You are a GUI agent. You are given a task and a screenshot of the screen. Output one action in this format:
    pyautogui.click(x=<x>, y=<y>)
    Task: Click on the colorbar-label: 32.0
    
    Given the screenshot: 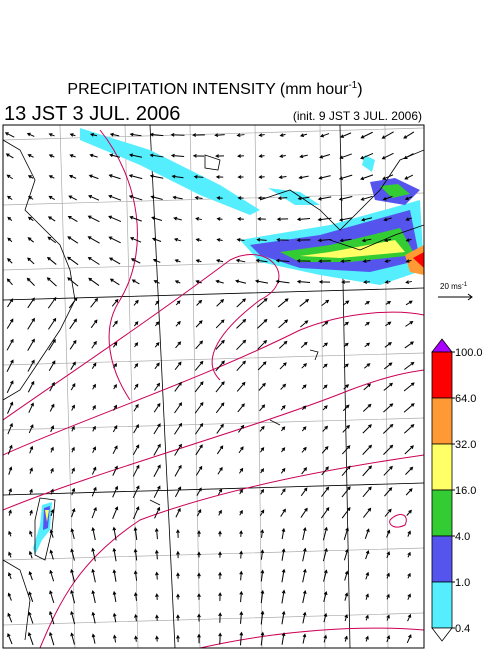 What is the action you would take?
    pyautogui.click(x=465, y=445)
    